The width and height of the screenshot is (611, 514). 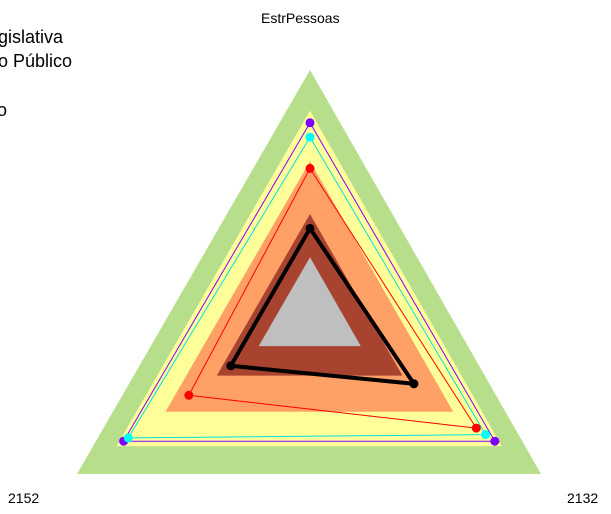 What do you see at coordinates (32, 36) in the screenshot?
I see `legend-entry: egislativa` at bounding box center [32, 36].